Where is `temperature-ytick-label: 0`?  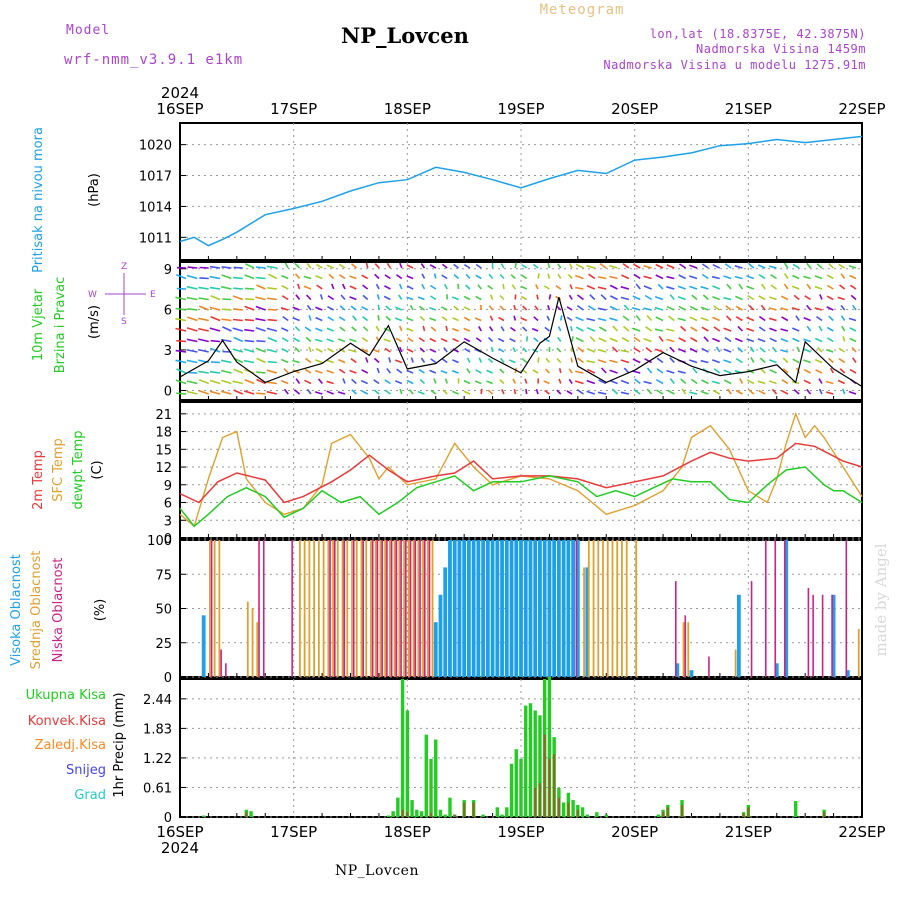
temperature-ytick-label: 0 is located at coordinates (168, 539).